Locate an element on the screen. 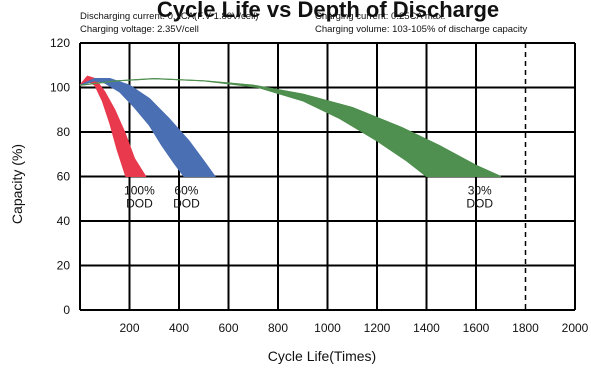 Image resolution: width=591 pixels, height=369 pixels. x-tick-label: 1800 is located at coordinates (525, 328).